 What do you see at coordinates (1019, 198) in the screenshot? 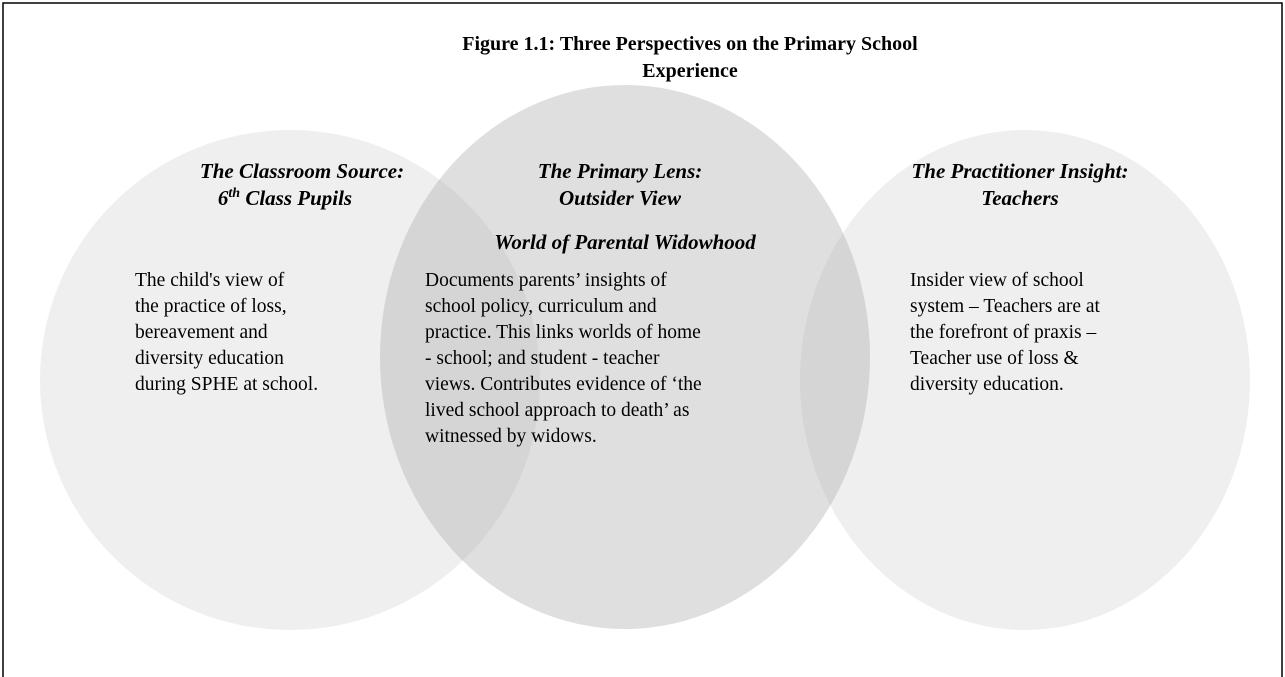
I see `heading: Teachers` at bounding box center [1019, 198].